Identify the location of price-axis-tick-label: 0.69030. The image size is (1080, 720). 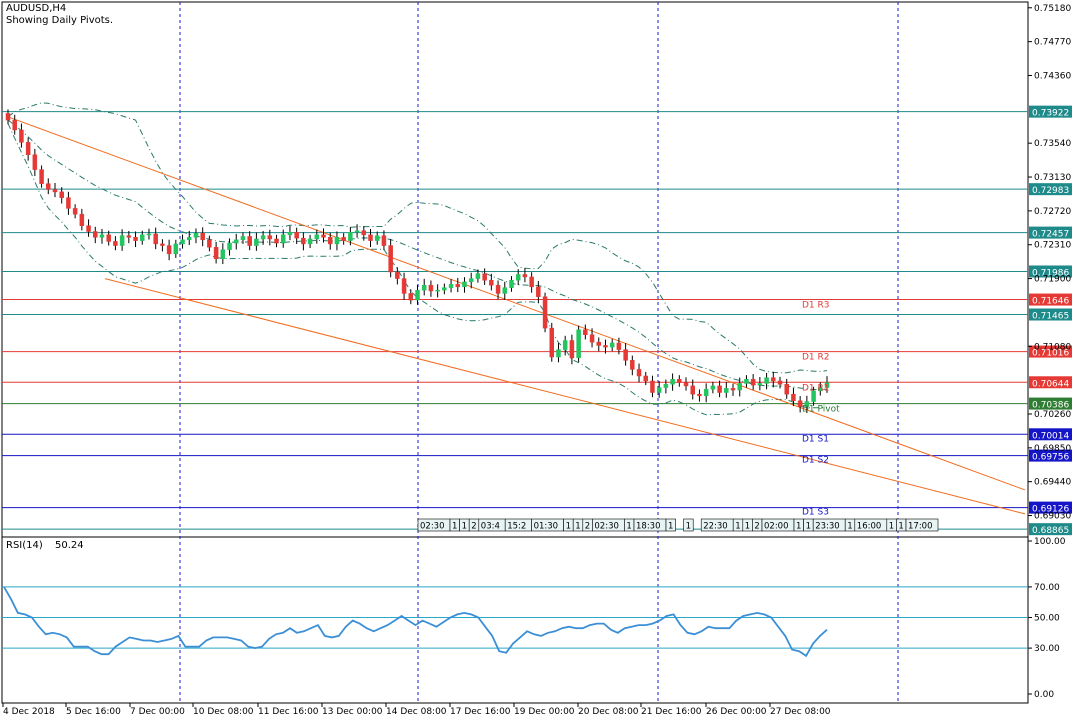
(1052, 517).